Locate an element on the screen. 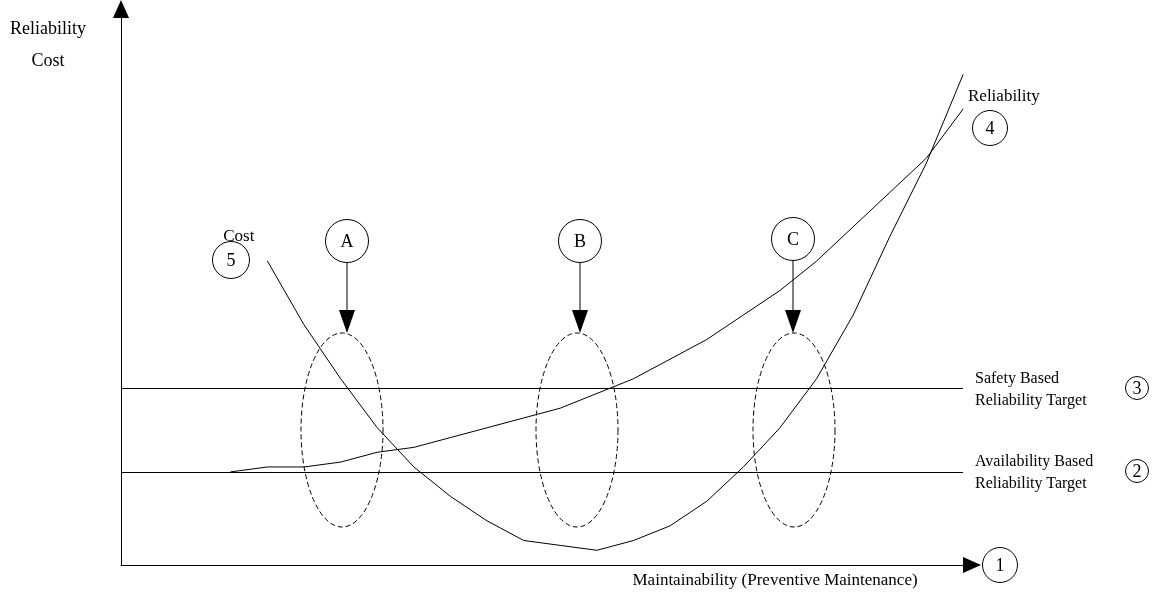  ref-line-label: Availability Based Reliability Target is located at coordinates (1036, 472).